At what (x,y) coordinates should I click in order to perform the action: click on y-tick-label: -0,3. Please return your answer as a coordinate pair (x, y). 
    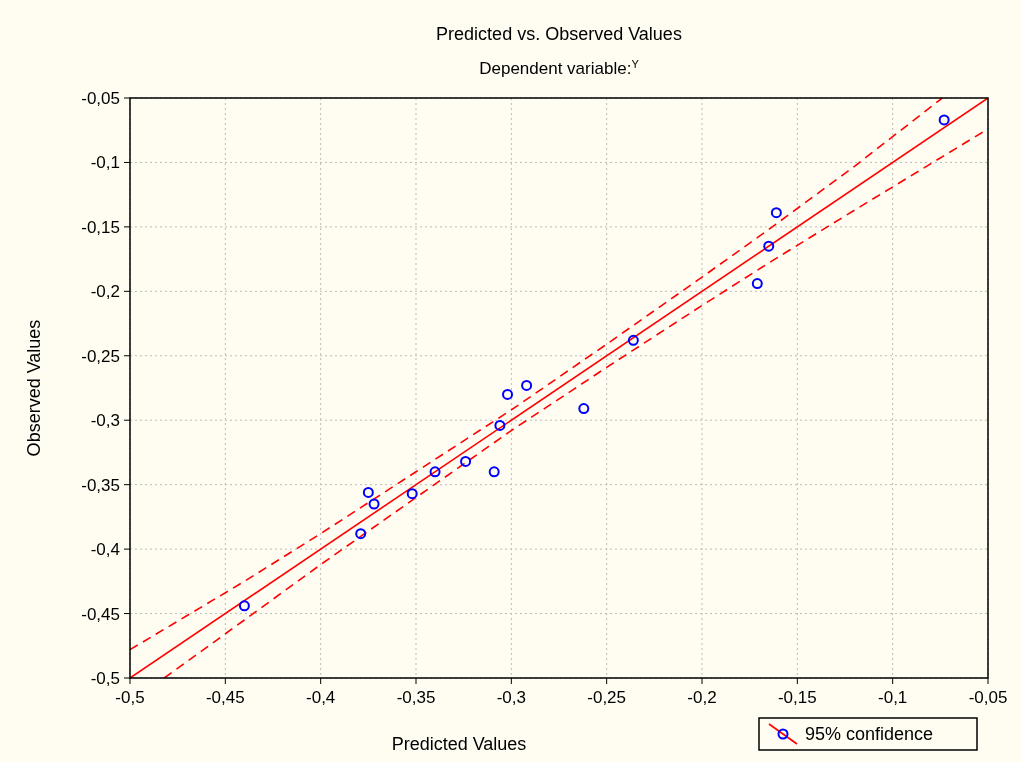
    Looking at the image, I should click on (105, 421).